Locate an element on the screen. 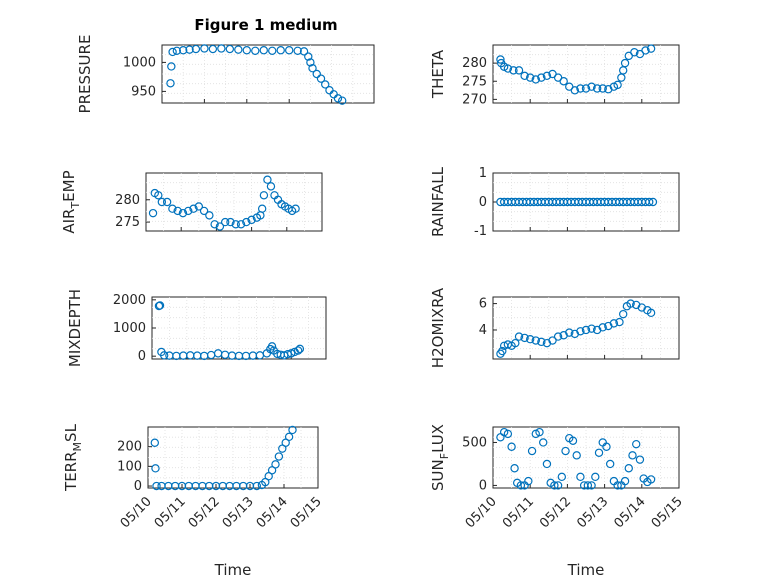 Image resolution: width=778 pixels, height=583 pixels. y-tick-label: 2000 is located at coordinates (129, 300).